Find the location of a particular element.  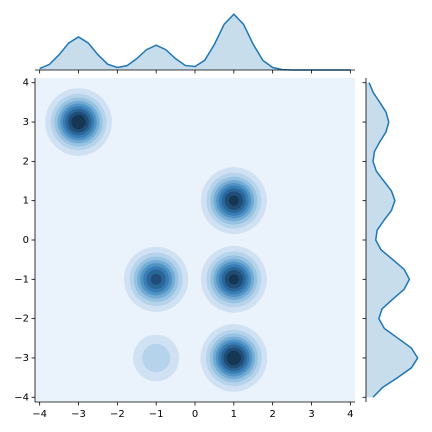

x-tick-label: 3 is located at coordinates (311, 414).